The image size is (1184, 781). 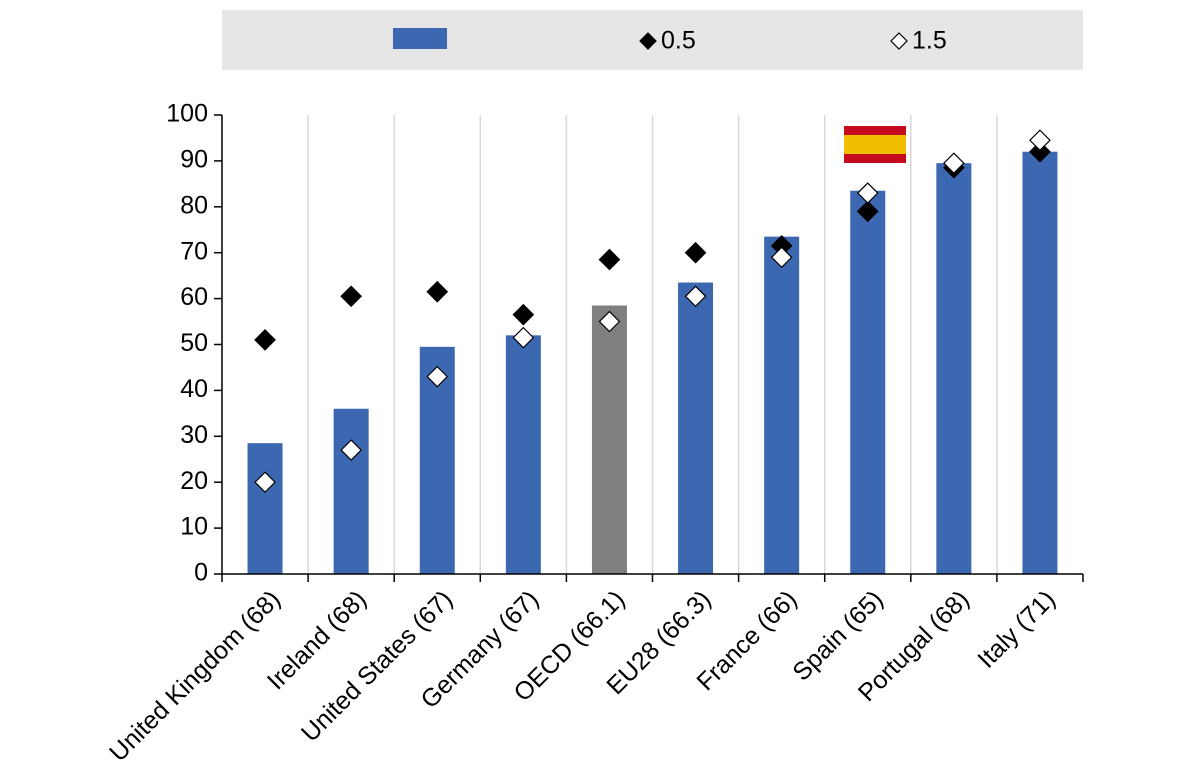 I want to click on y-tick-label: 60, so click(x=194, y=297).